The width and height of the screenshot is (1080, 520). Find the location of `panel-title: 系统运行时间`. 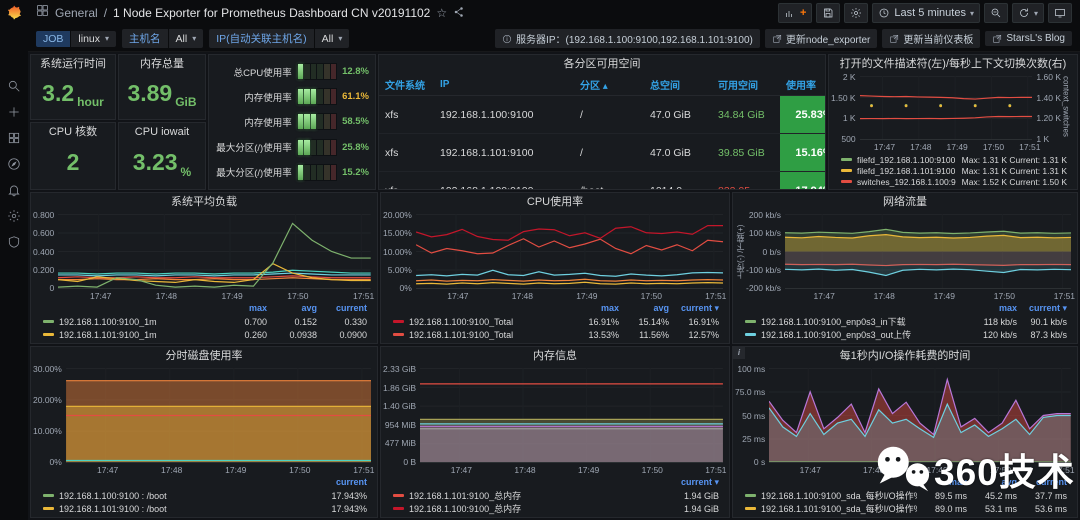

panel-title: 系统运行时间 is located at coordinates (73, 64).